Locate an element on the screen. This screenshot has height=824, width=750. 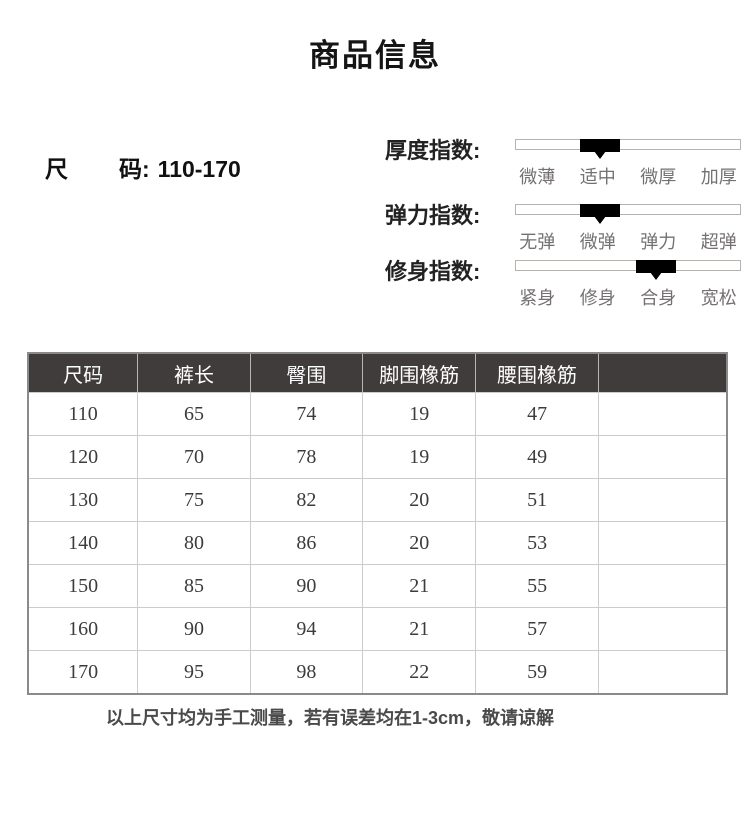
size-table-cell: 47 is located at coordinates (537, 413).